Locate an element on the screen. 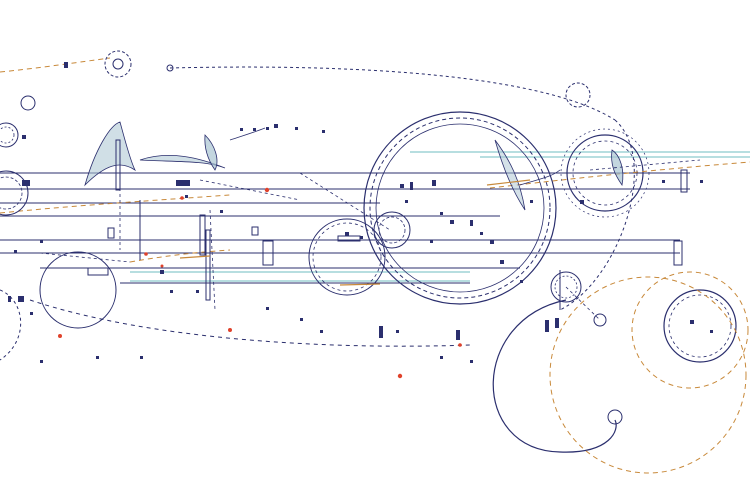  top-small-circles is located at coordinates (305, 80).